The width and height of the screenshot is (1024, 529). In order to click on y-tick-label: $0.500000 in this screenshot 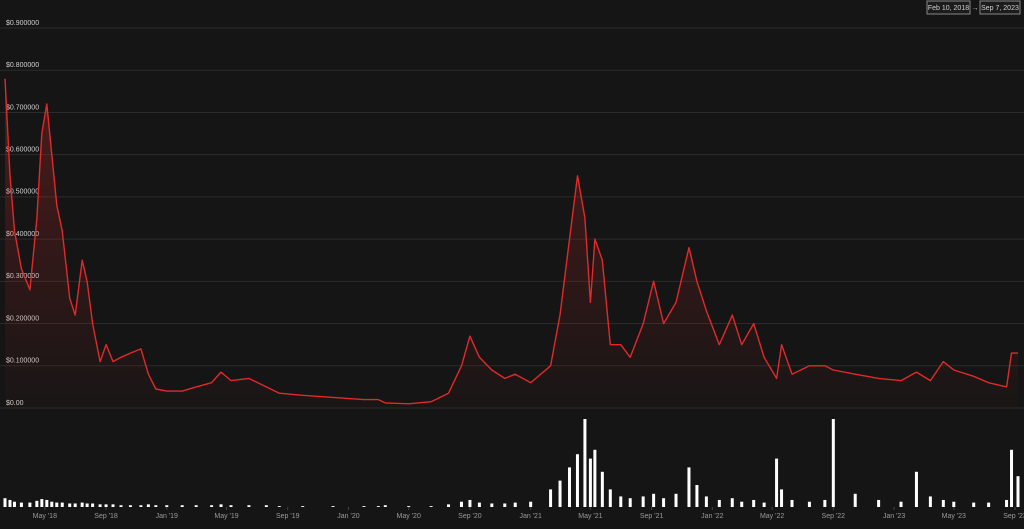, I will do `click(22, 192)`.